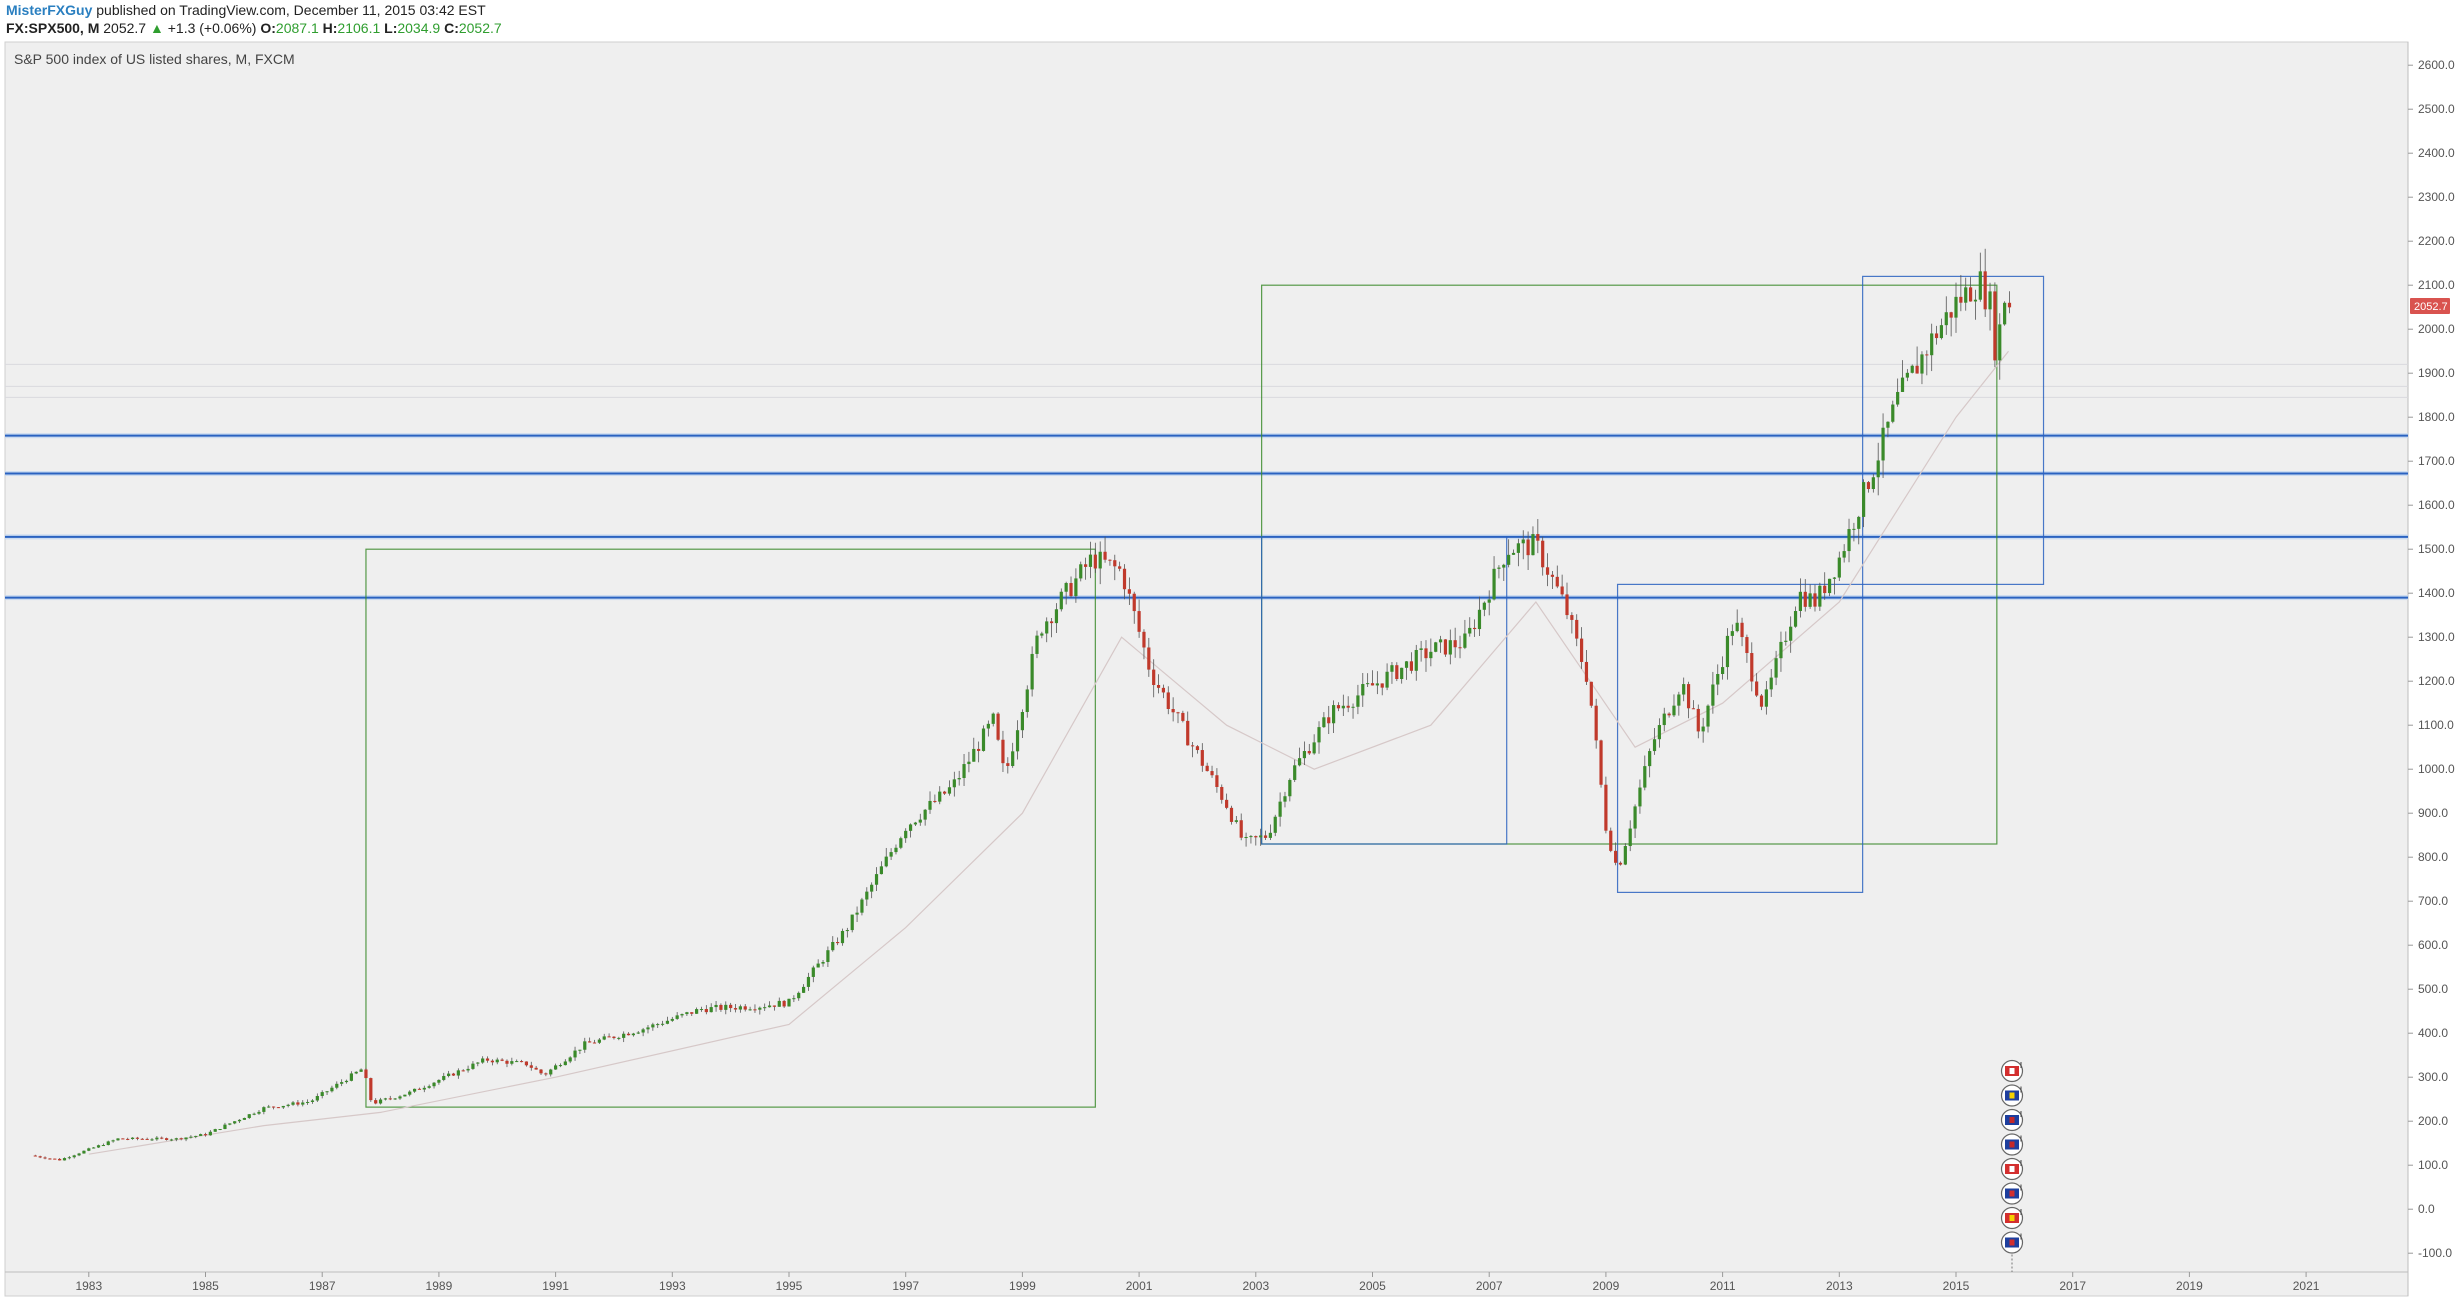  I want to click on time-tick-label: 2015, so click(1956, 1286).